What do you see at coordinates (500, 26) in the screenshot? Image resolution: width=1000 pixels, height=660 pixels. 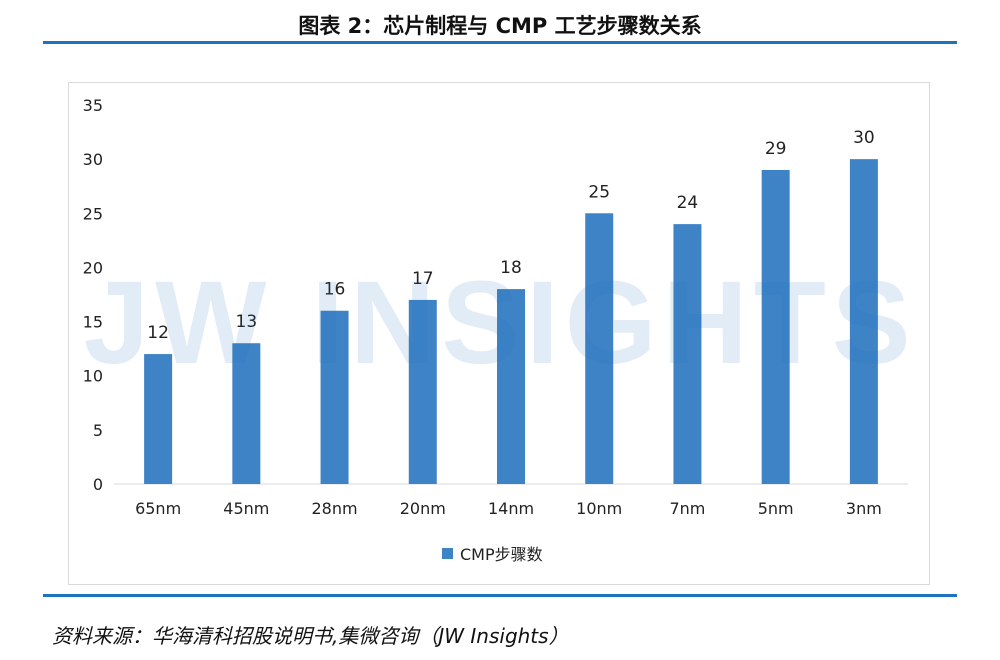 I see `chart-title: 图表 2：芯片制程与 CMP 工艺步骤数关系` at bounding box center [500, 26].